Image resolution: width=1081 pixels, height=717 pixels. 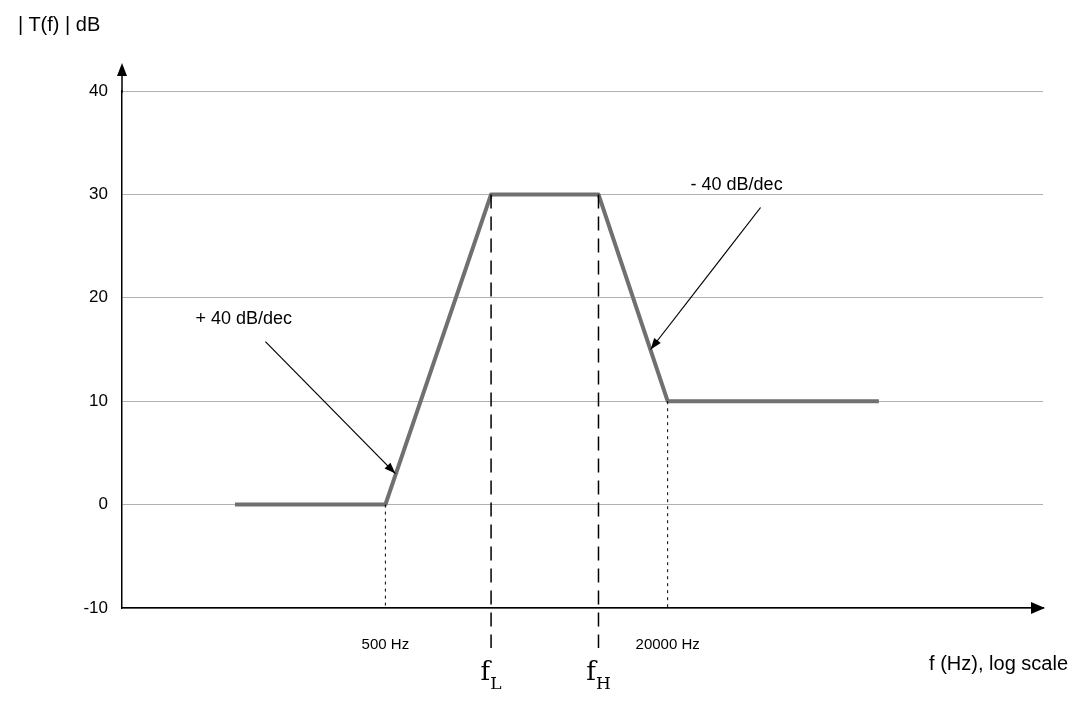 What do you see at coordinates (98, 400) in the screenshot?
I see `y-tick-label: 10` at bounding box center [98, 400].